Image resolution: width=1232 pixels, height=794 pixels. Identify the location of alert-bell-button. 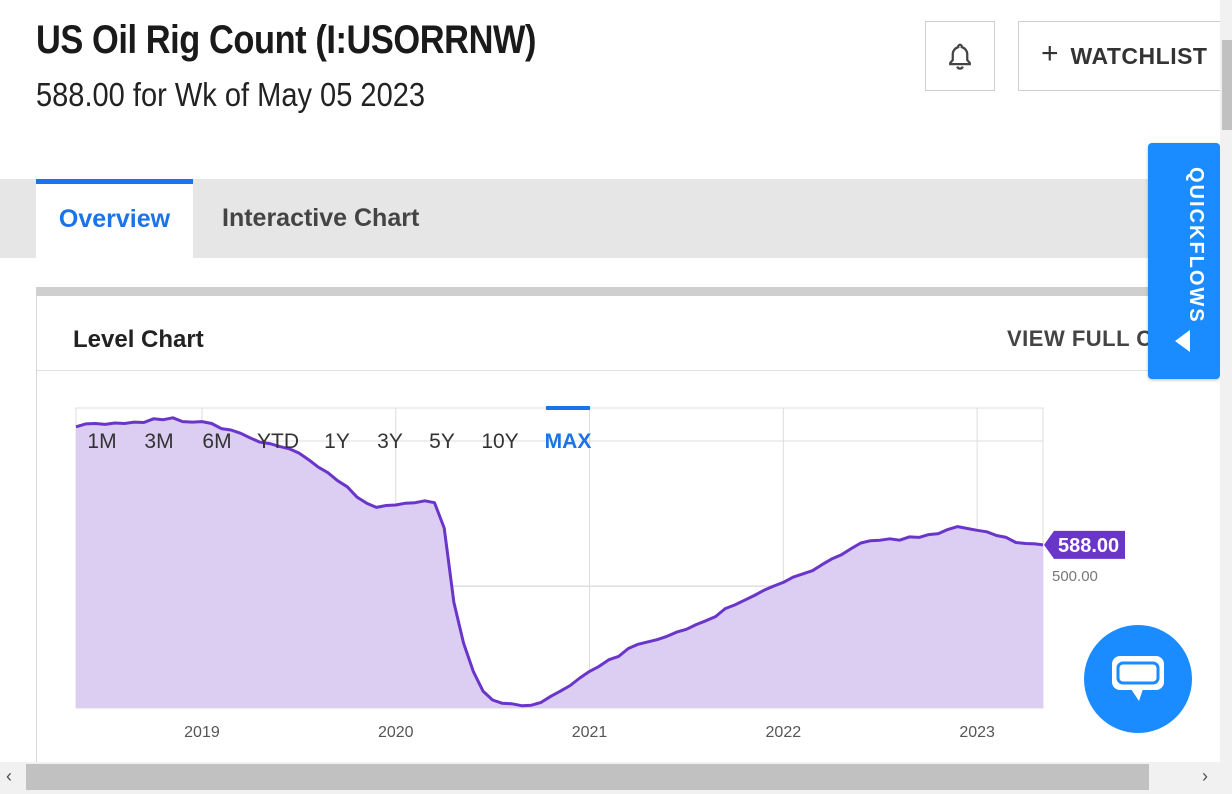
(960, 56).